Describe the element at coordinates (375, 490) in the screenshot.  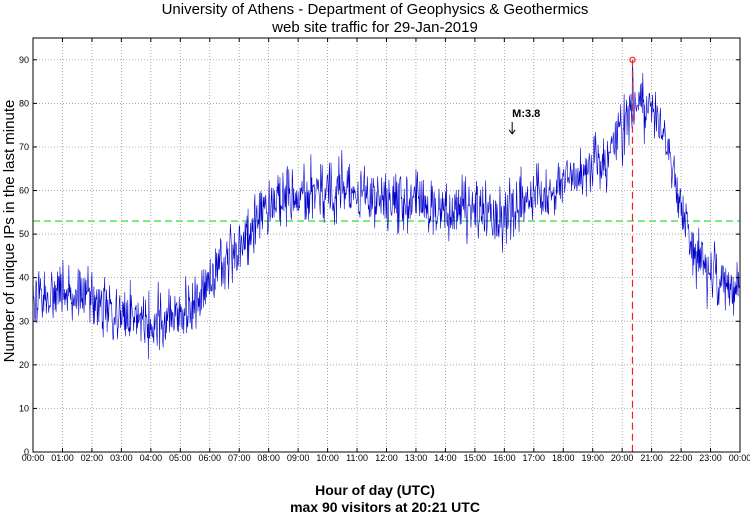
I see `x-axis-label: Hour of day (UTC)` at that location.